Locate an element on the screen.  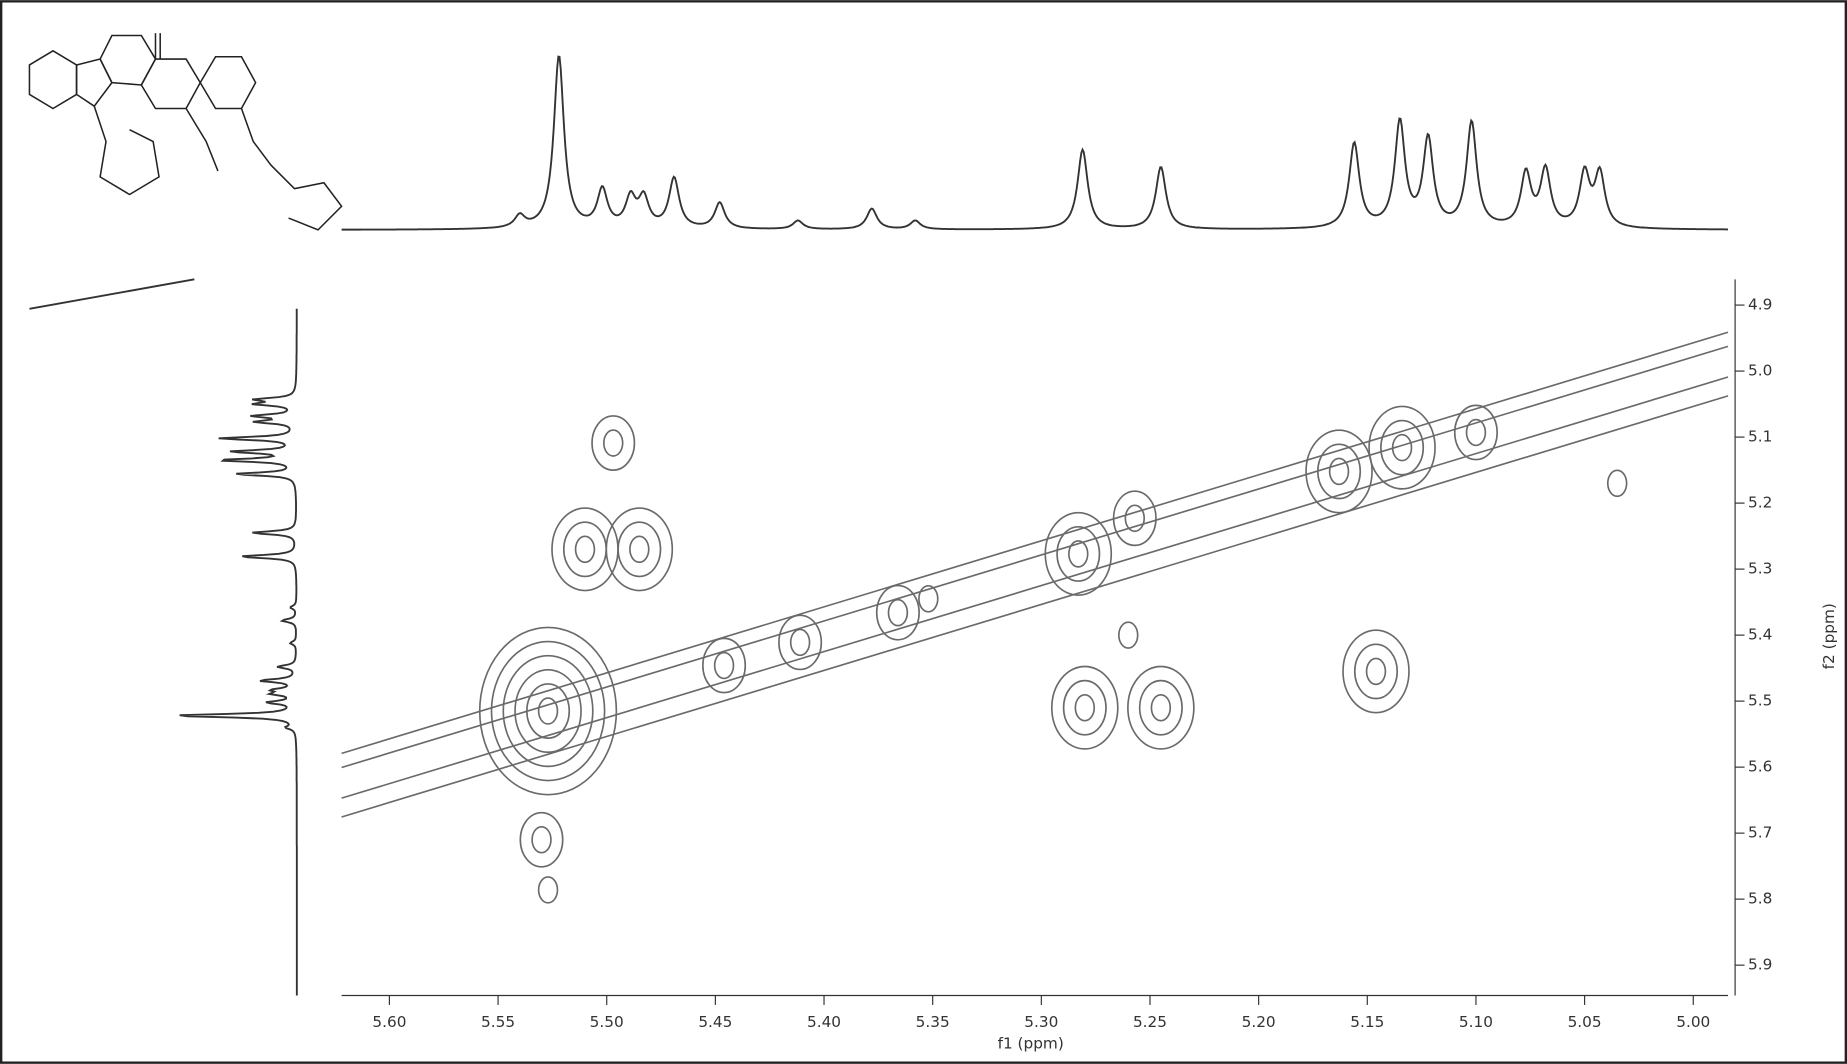
x-tick-label: 5.10 is located at coordinates (1476, 1022).